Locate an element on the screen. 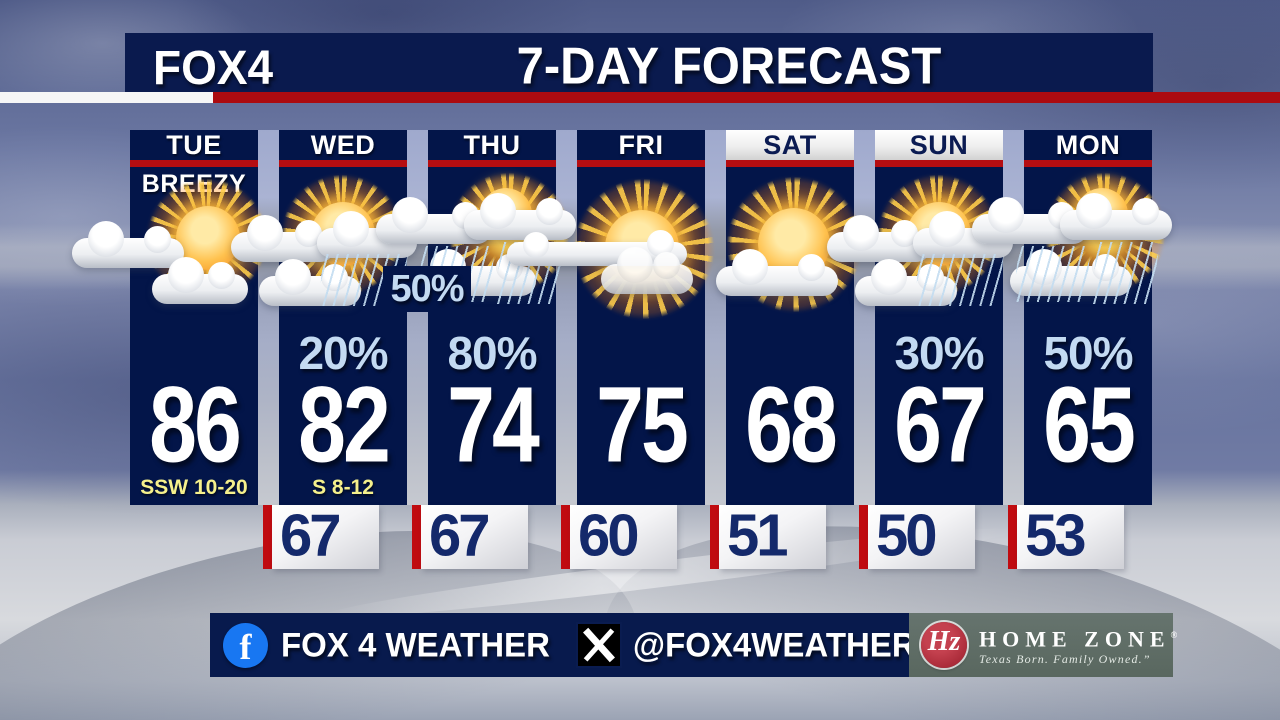 This screenshot has width=1280, height=720. day-header: MON is located at coordinates (1088, 145).